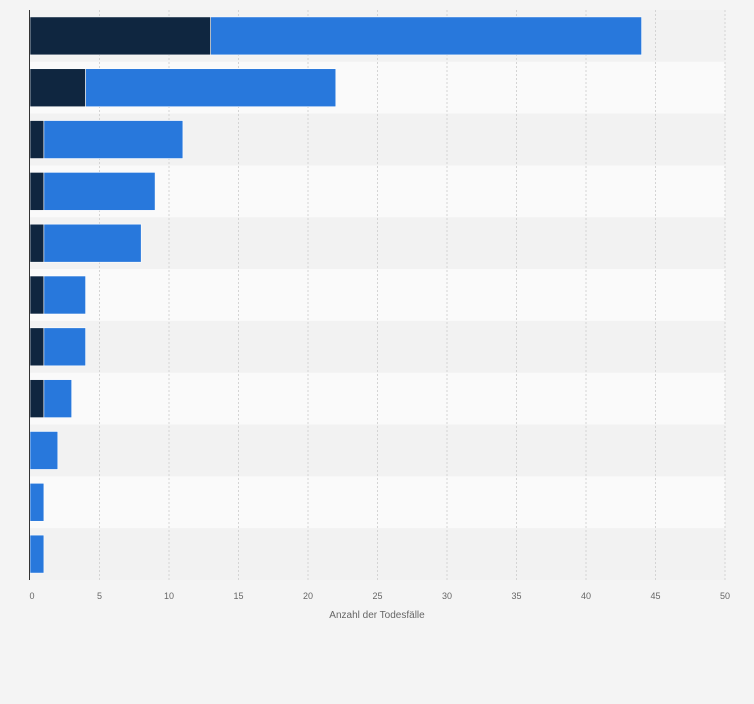 This screenshot has width=754, height=704. Describe the element at coordinates (447, 596) in the screenshot. I see `x-tick-label: 30` at that location.